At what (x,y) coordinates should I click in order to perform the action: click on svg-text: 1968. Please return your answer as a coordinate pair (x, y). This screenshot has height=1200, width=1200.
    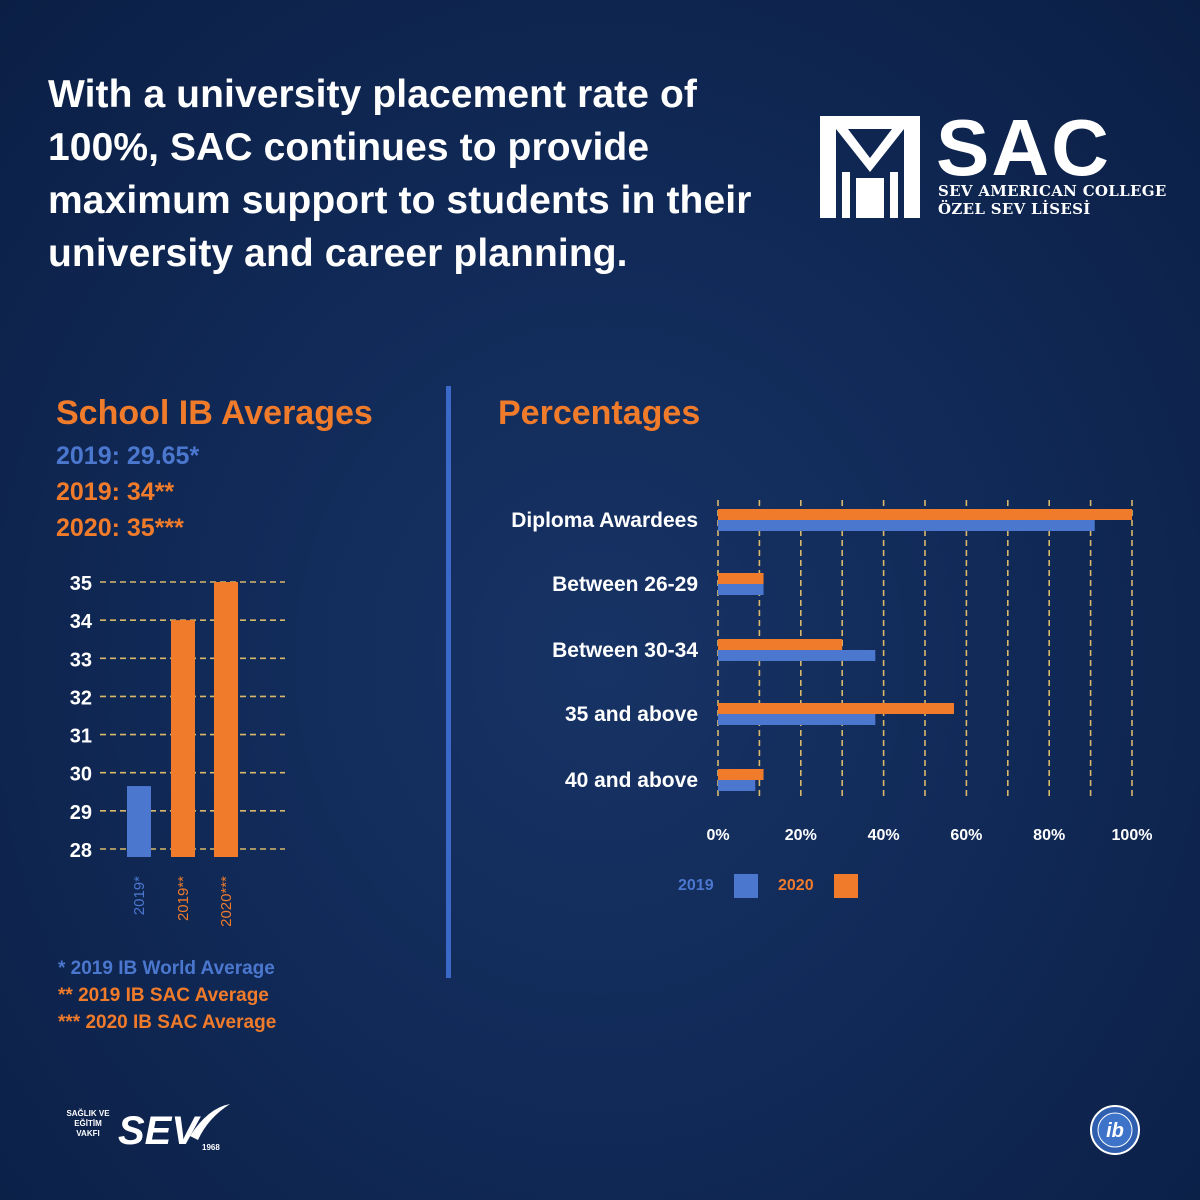
    Looking at the image, I should click on (211, 1147).